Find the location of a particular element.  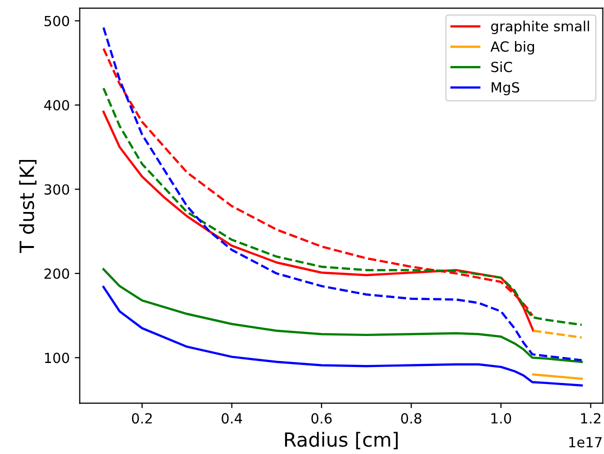

x-tick-label: 0.6 is located at coordinates (321, 418).